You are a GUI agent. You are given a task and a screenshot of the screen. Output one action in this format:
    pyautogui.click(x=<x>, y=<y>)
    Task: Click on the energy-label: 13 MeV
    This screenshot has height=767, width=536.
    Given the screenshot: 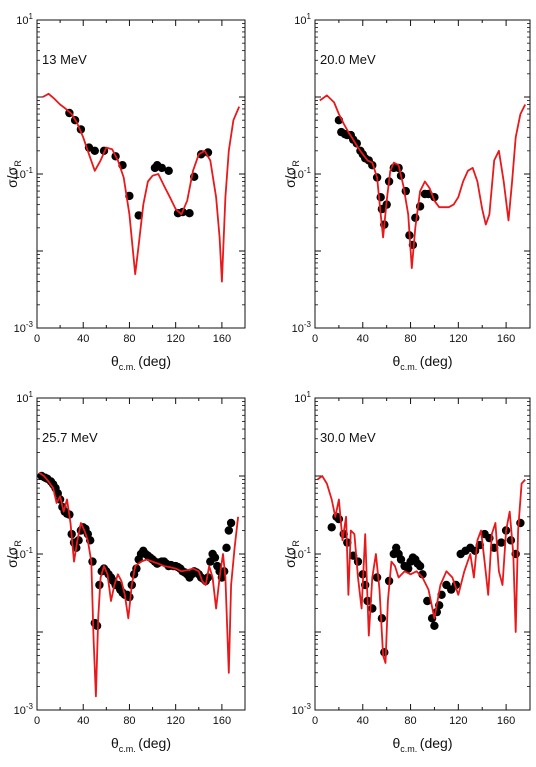 What is the action you would take?
    pyautogui.click(x=64, y=59)
    